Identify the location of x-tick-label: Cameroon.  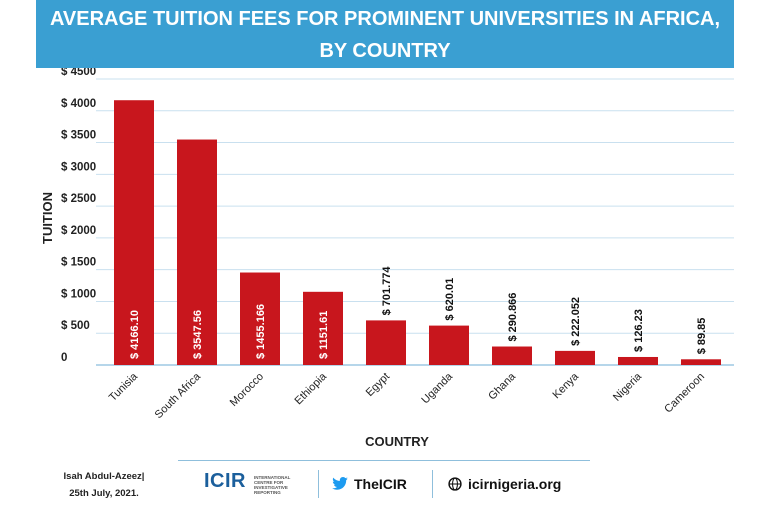
(684, 393).